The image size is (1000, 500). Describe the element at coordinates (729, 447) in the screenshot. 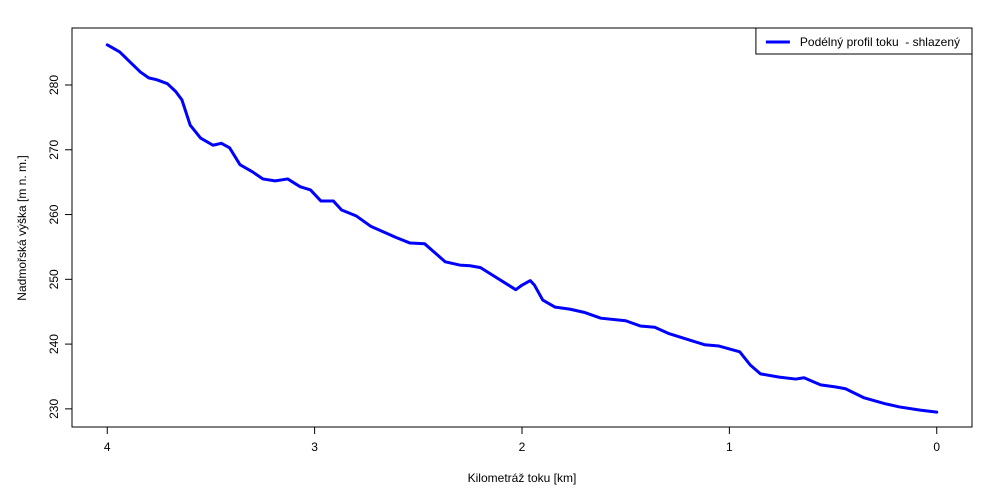

I see `x-tick-label: 1` at that location.